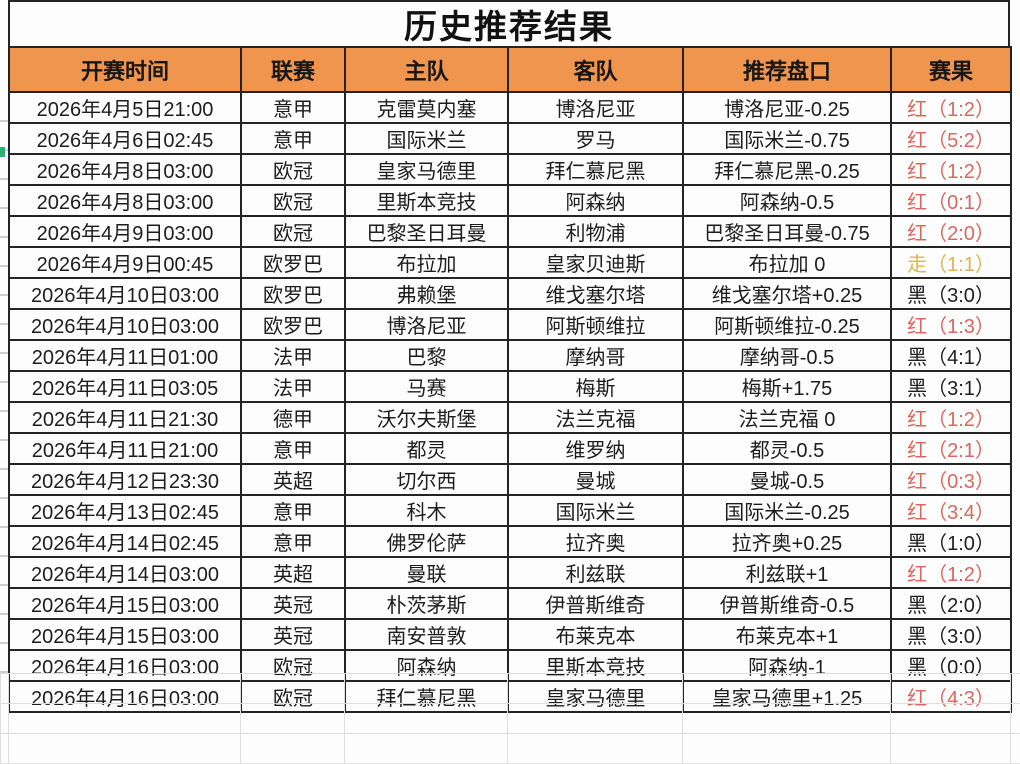 The image size is (1020, 764). I want to click on cell-result: 黑（3:1）, so click(951, 386).